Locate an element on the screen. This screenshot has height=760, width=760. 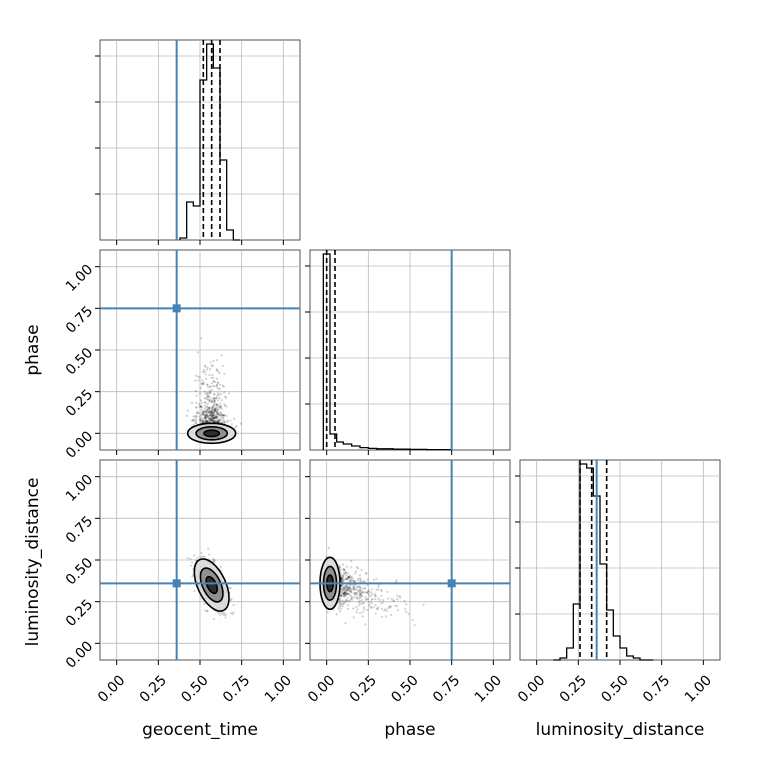
x-tick-label: 0.00 is located at coordinates (531, 688).